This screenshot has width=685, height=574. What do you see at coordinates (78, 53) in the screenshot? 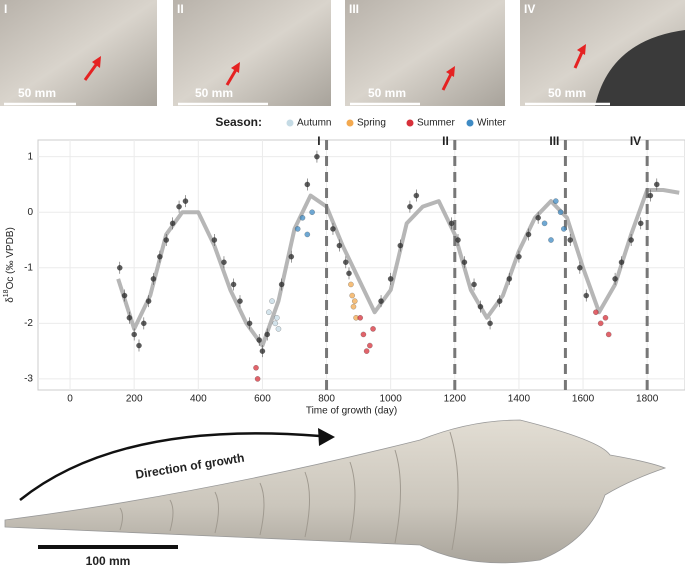
I see `photo` at bounding box center [78, 53].